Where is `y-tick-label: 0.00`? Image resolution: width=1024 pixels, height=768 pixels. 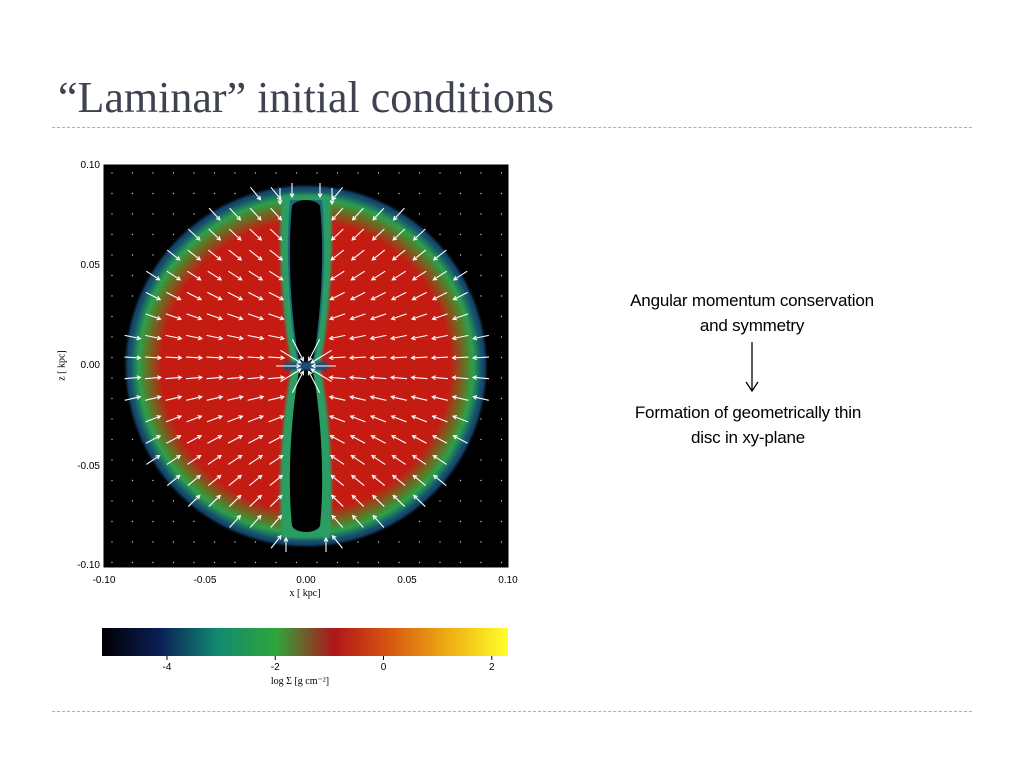 y-tick-label: 0.00 is located at coordinates (90, 365).